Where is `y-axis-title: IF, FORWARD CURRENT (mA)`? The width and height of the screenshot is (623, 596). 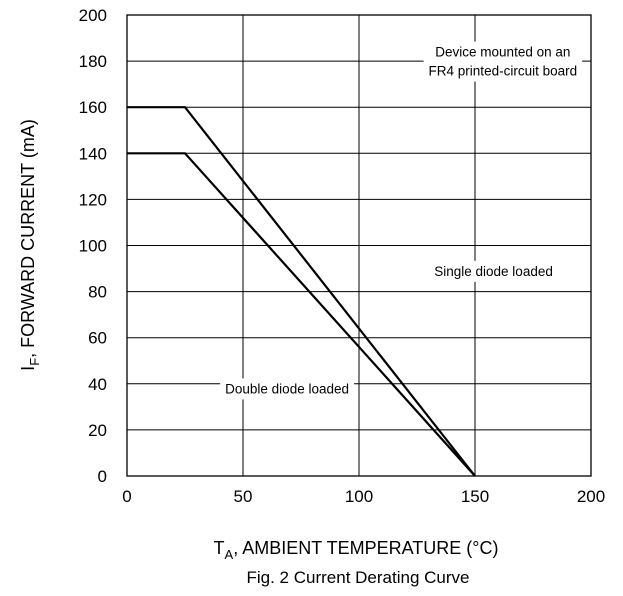
y-axis-title: IF, FORWARD CURRENT (mA) is located at coordinates (30, 245).